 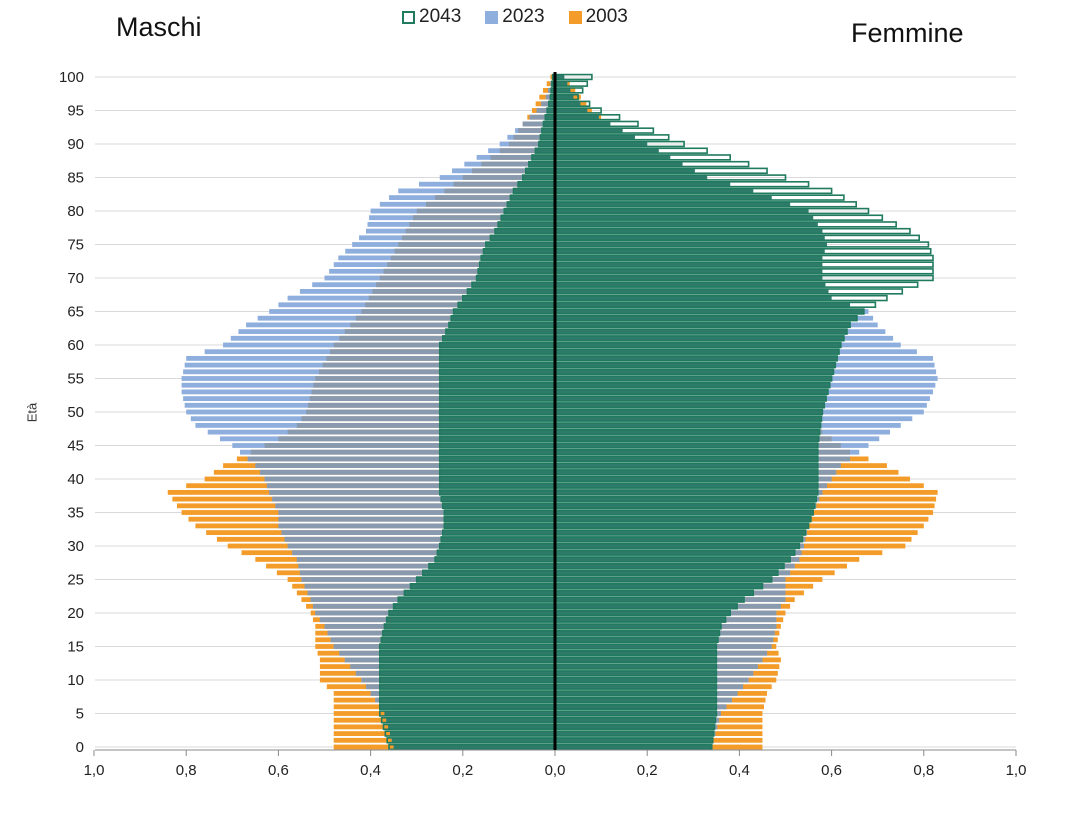 I want to click on males-title: Maschi, so click(x=159, y=27).